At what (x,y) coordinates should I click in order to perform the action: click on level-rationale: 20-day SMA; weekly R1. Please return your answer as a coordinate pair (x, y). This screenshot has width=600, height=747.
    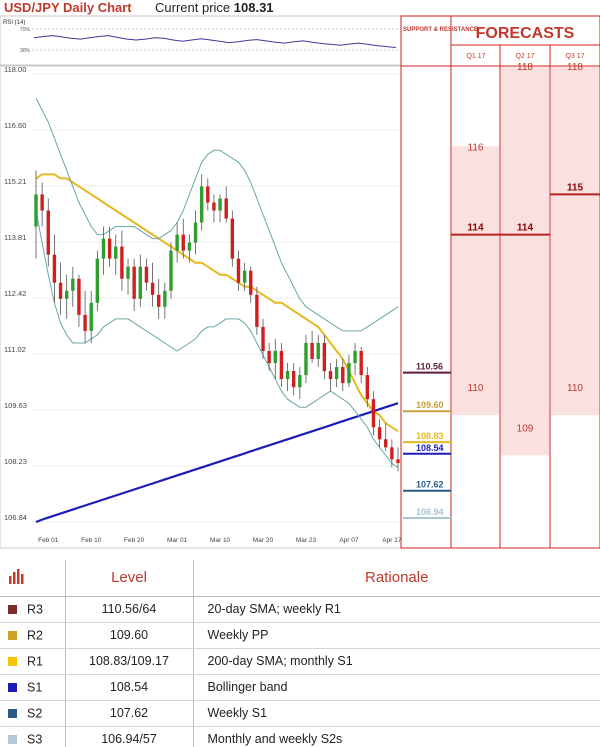
    Looking at the image, I should click on (396, 609).